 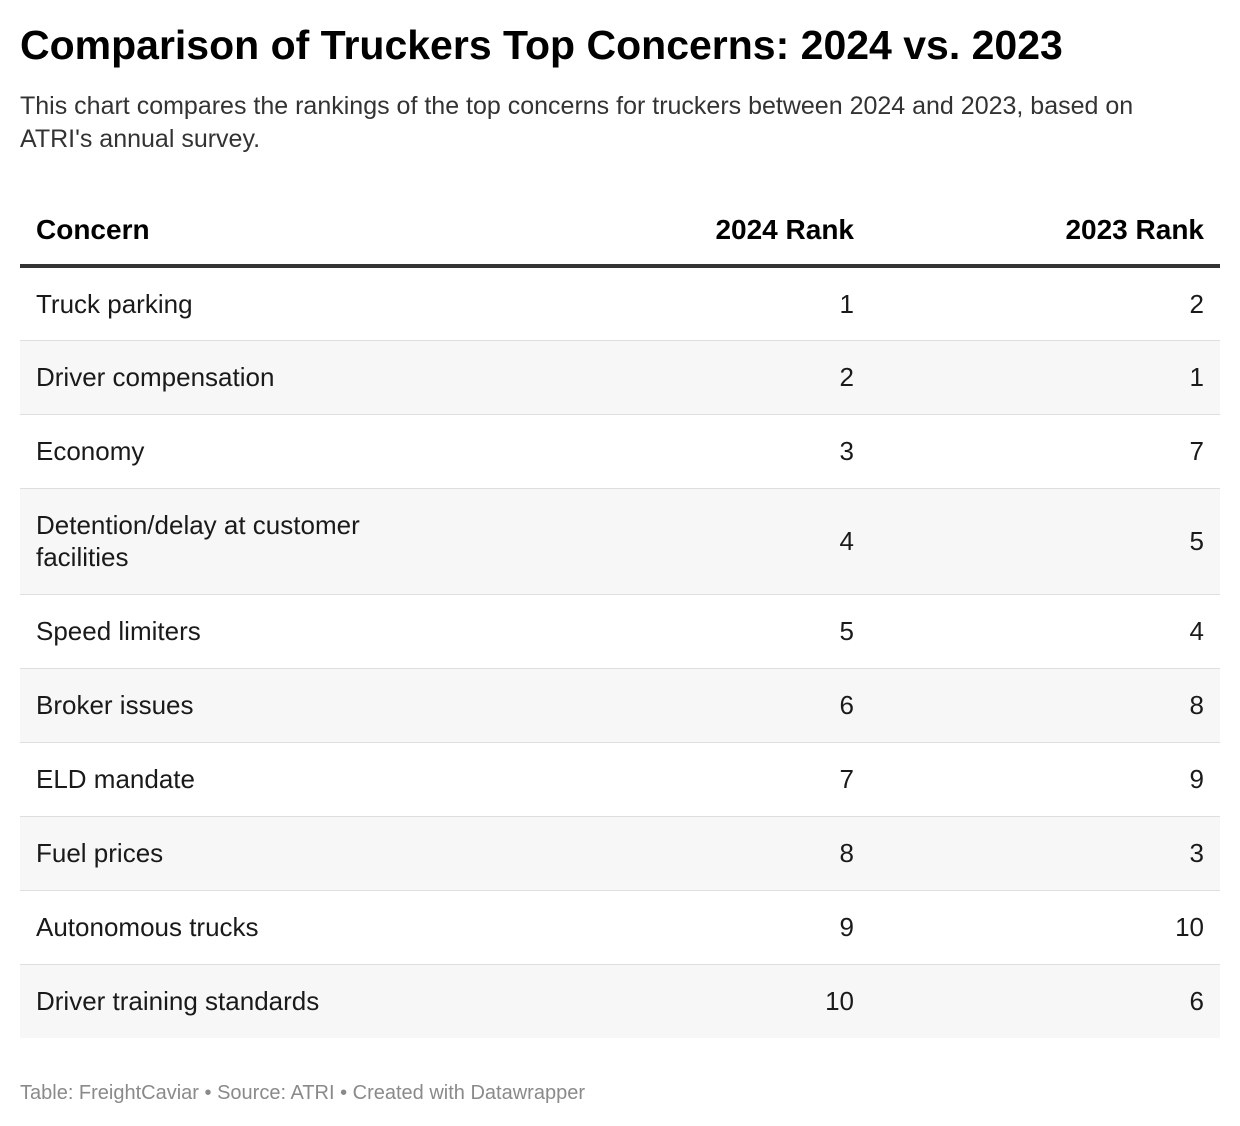 I want to click on concern-label: ELD mandate, so click(x=115, y=779).